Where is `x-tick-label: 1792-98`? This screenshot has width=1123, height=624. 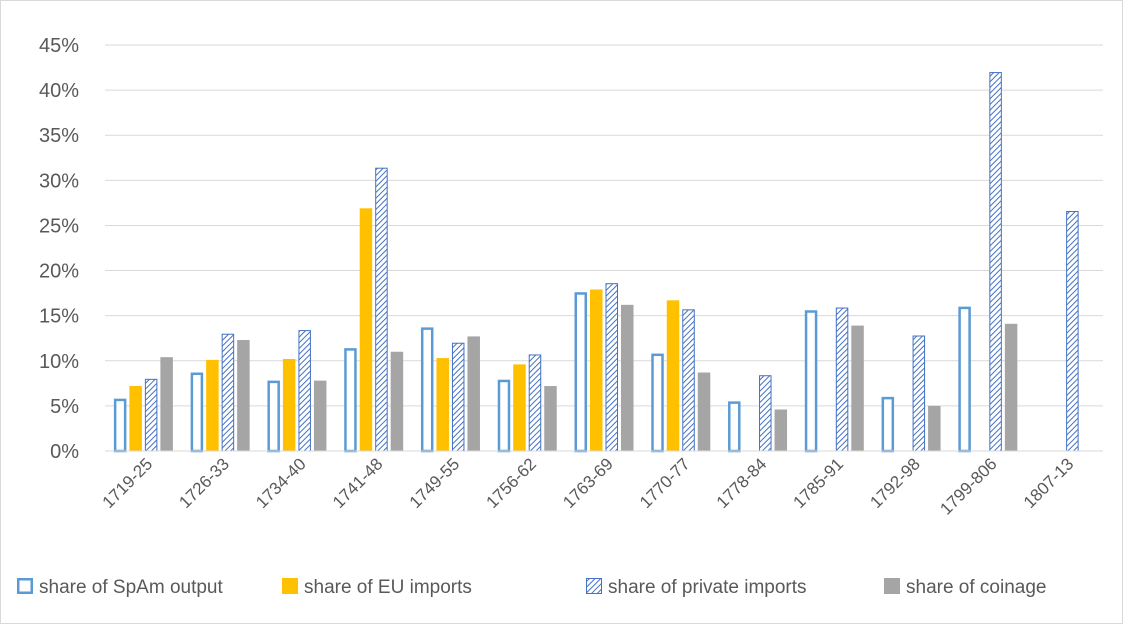 x-tick-label: 1792-98 is located at coordinates (895, 483).